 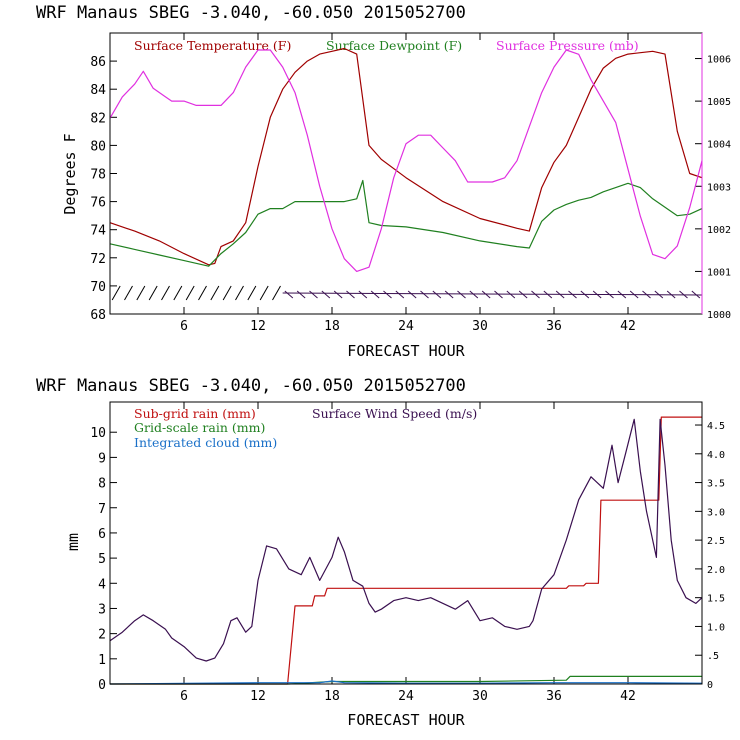 What do you see at coordinates (98, 433) in the screenshot?
I see `y-tick-label: 10` at bounding box center [98, 433].